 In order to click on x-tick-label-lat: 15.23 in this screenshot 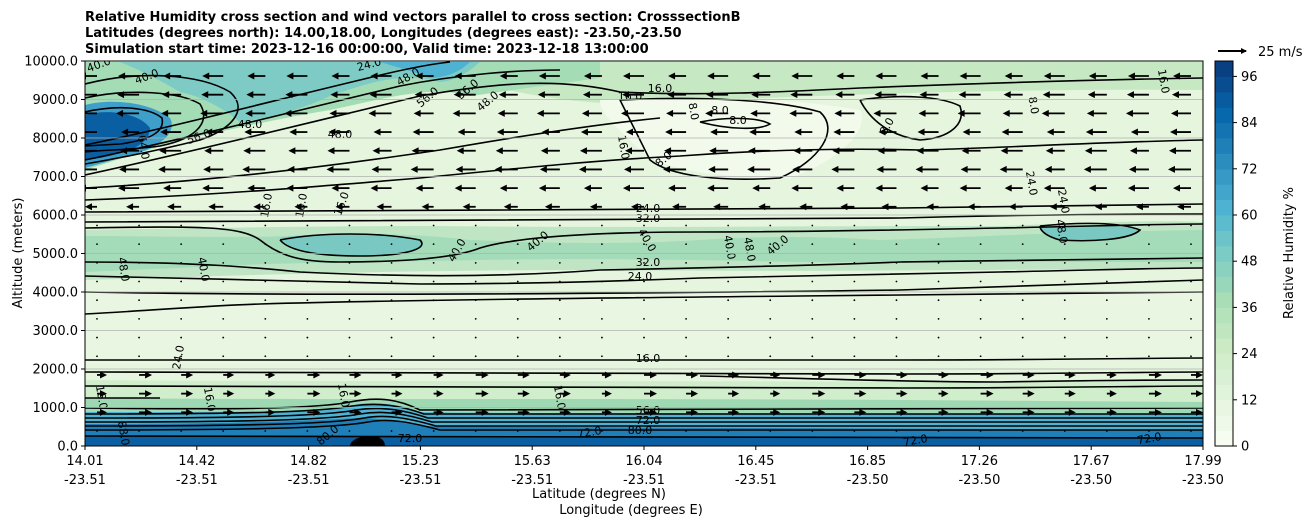, I will do `click(420, 461)`.